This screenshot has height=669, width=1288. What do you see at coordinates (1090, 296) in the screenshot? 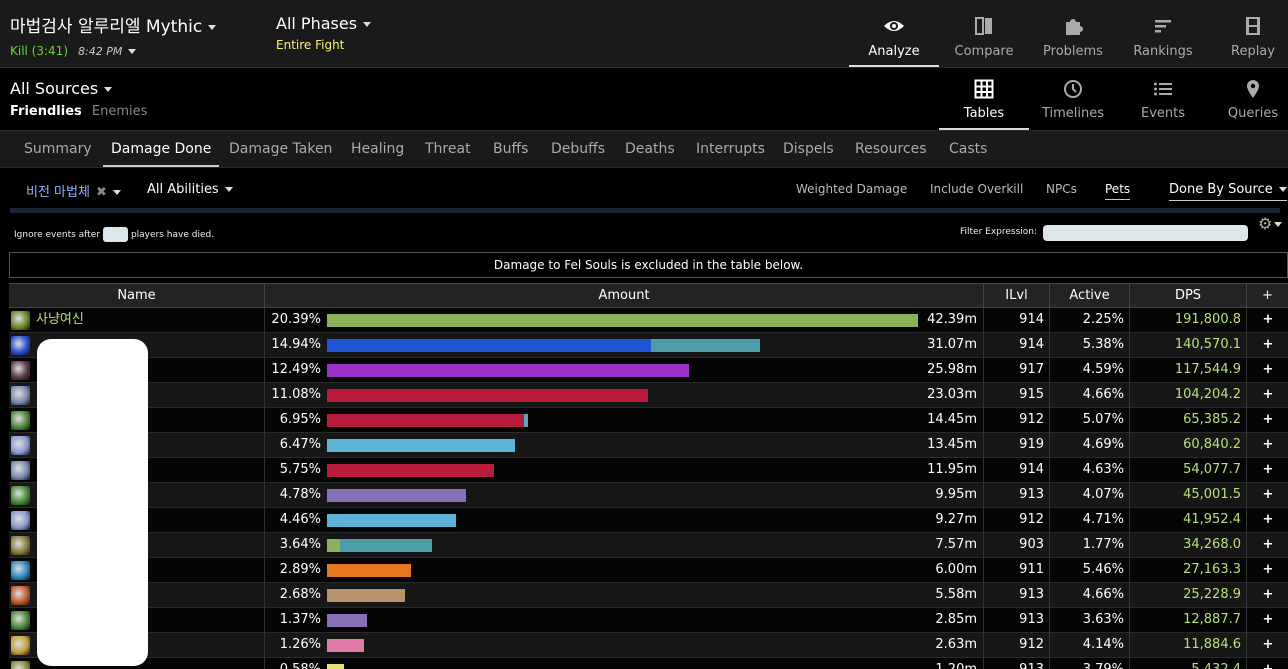
I see `header-active: Active` at bounding box center [1090, 296].